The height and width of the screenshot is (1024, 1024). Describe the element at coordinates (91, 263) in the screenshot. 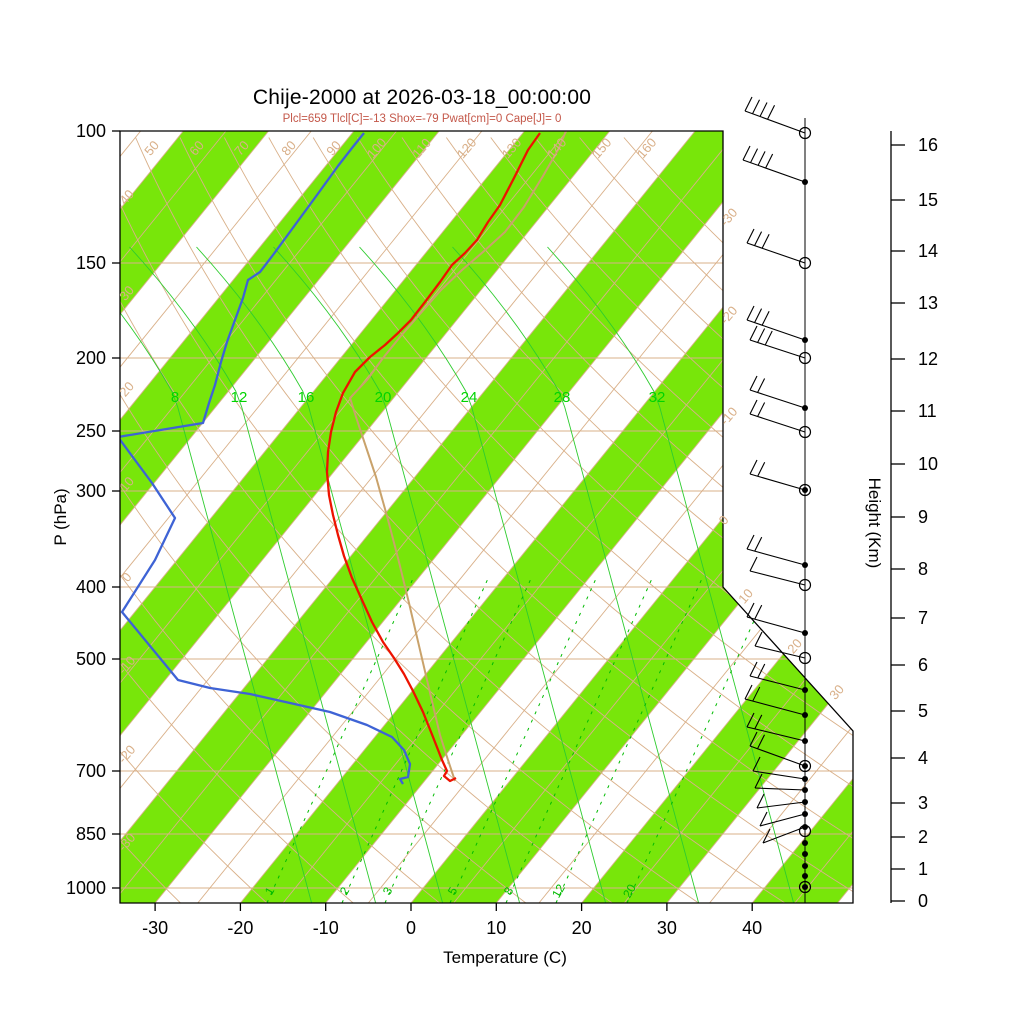

I see `svg-text: 150` at that location.